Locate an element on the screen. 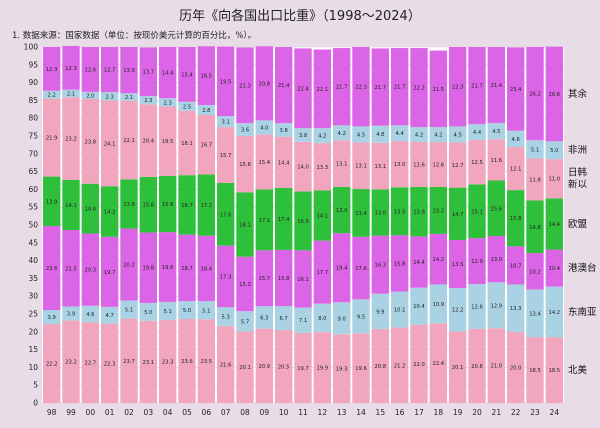  data-label: 3.9 is located at coordinates (71, 314).